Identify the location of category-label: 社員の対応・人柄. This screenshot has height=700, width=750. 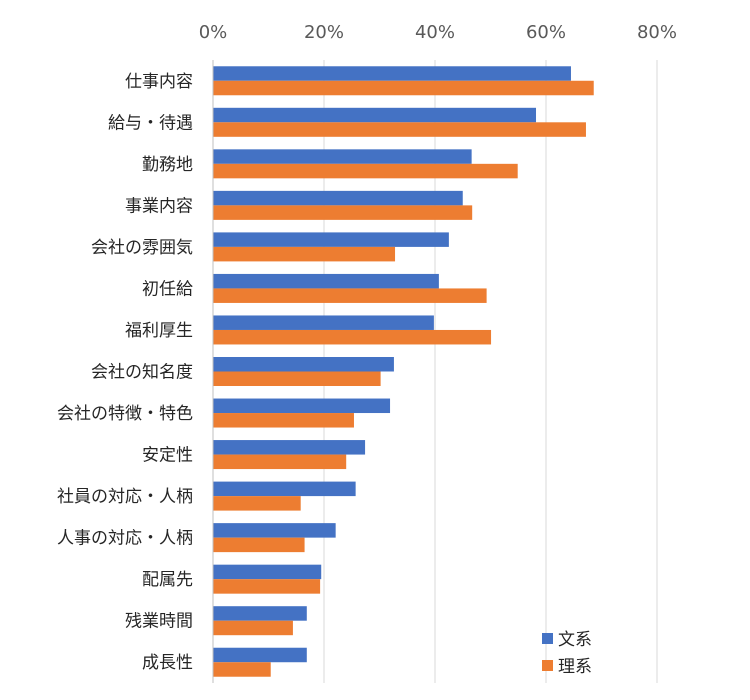
(125, 497).